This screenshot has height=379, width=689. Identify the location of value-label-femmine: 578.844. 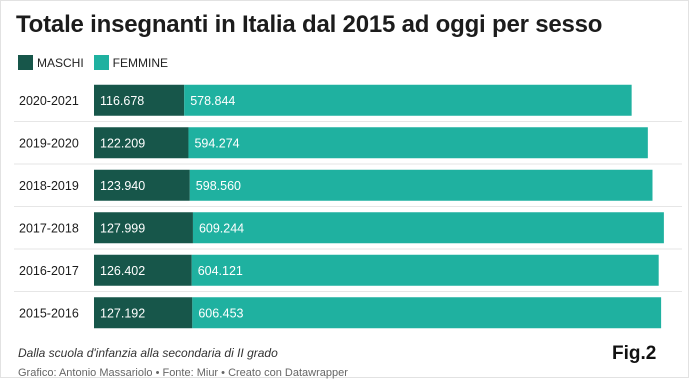
(212, 101).